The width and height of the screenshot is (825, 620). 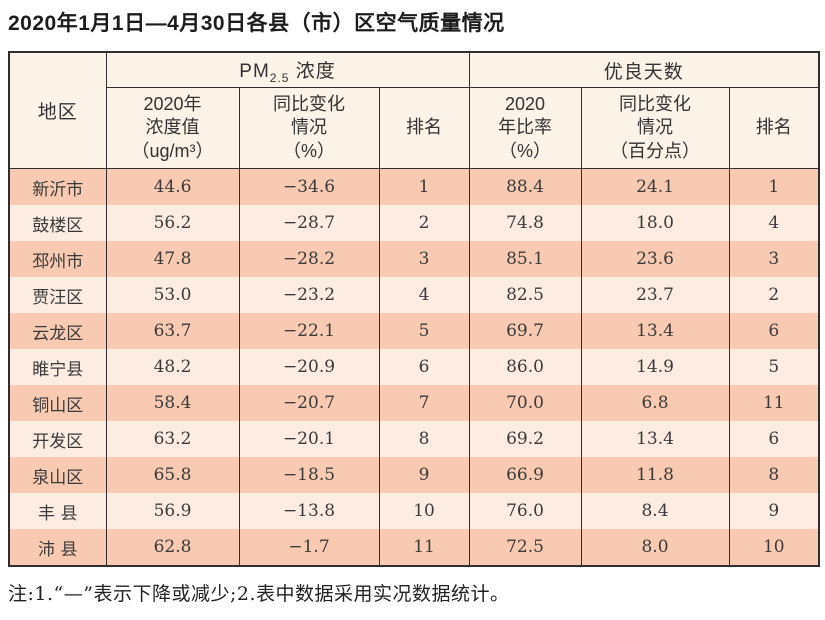 I want to click on pm25-subscript: 2.5, so click(x=279, y=77).